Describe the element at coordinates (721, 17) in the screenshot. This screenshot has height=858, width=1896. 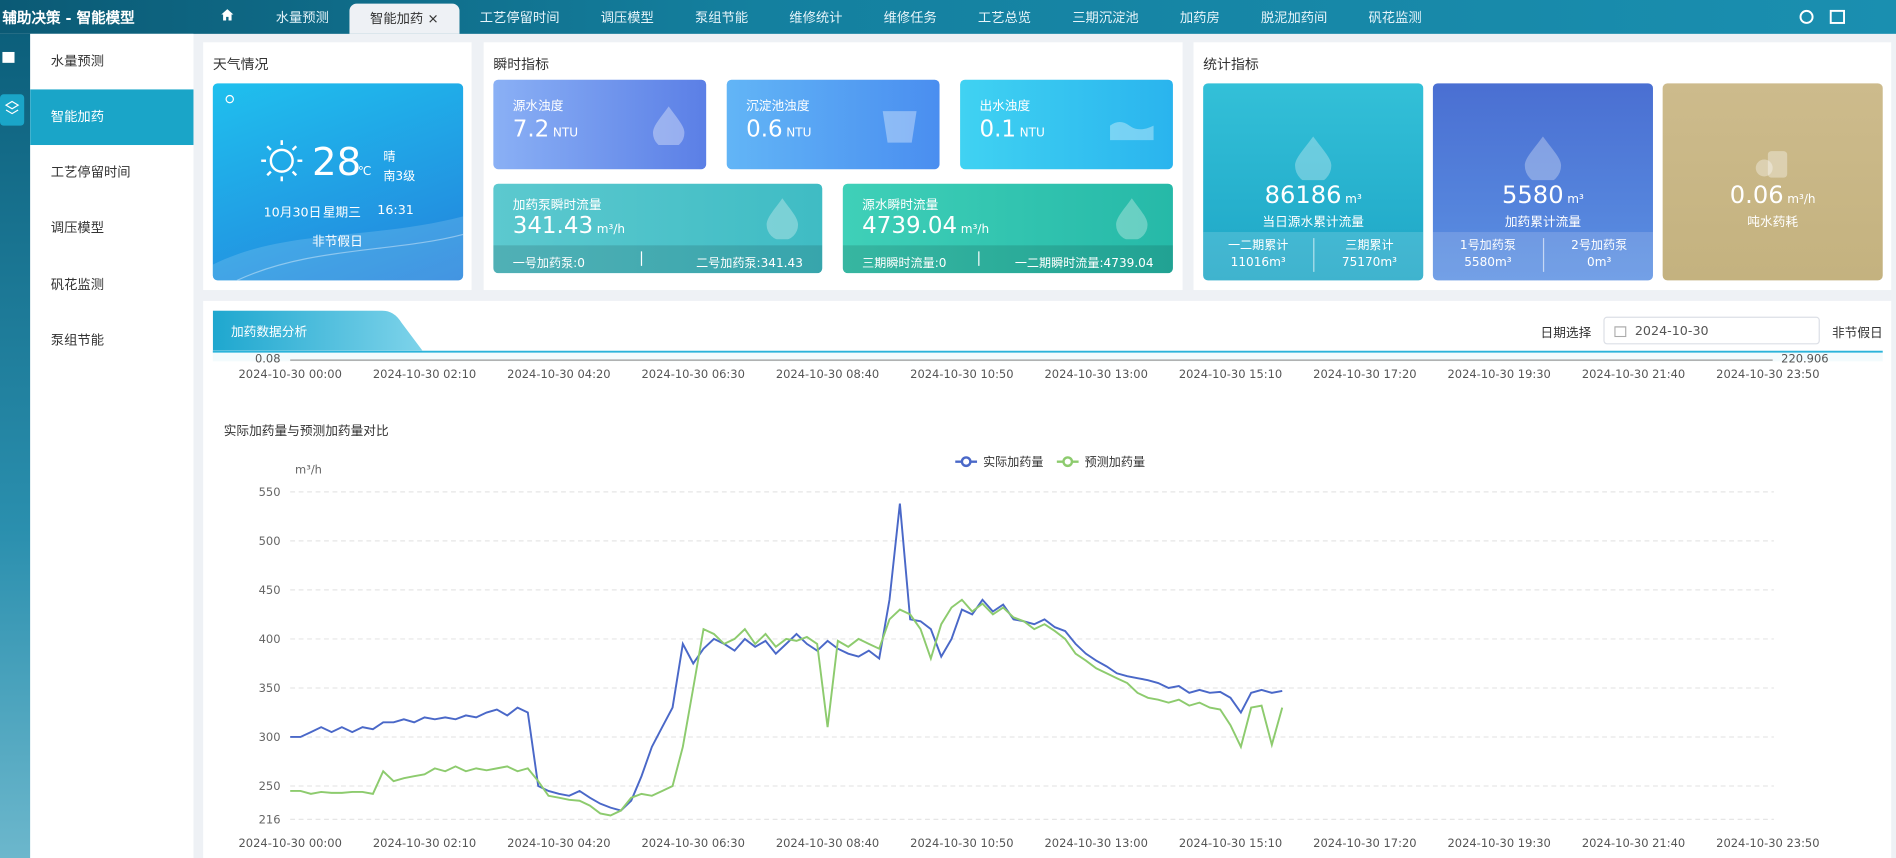
I see `tab: 泵组节能` at that location.